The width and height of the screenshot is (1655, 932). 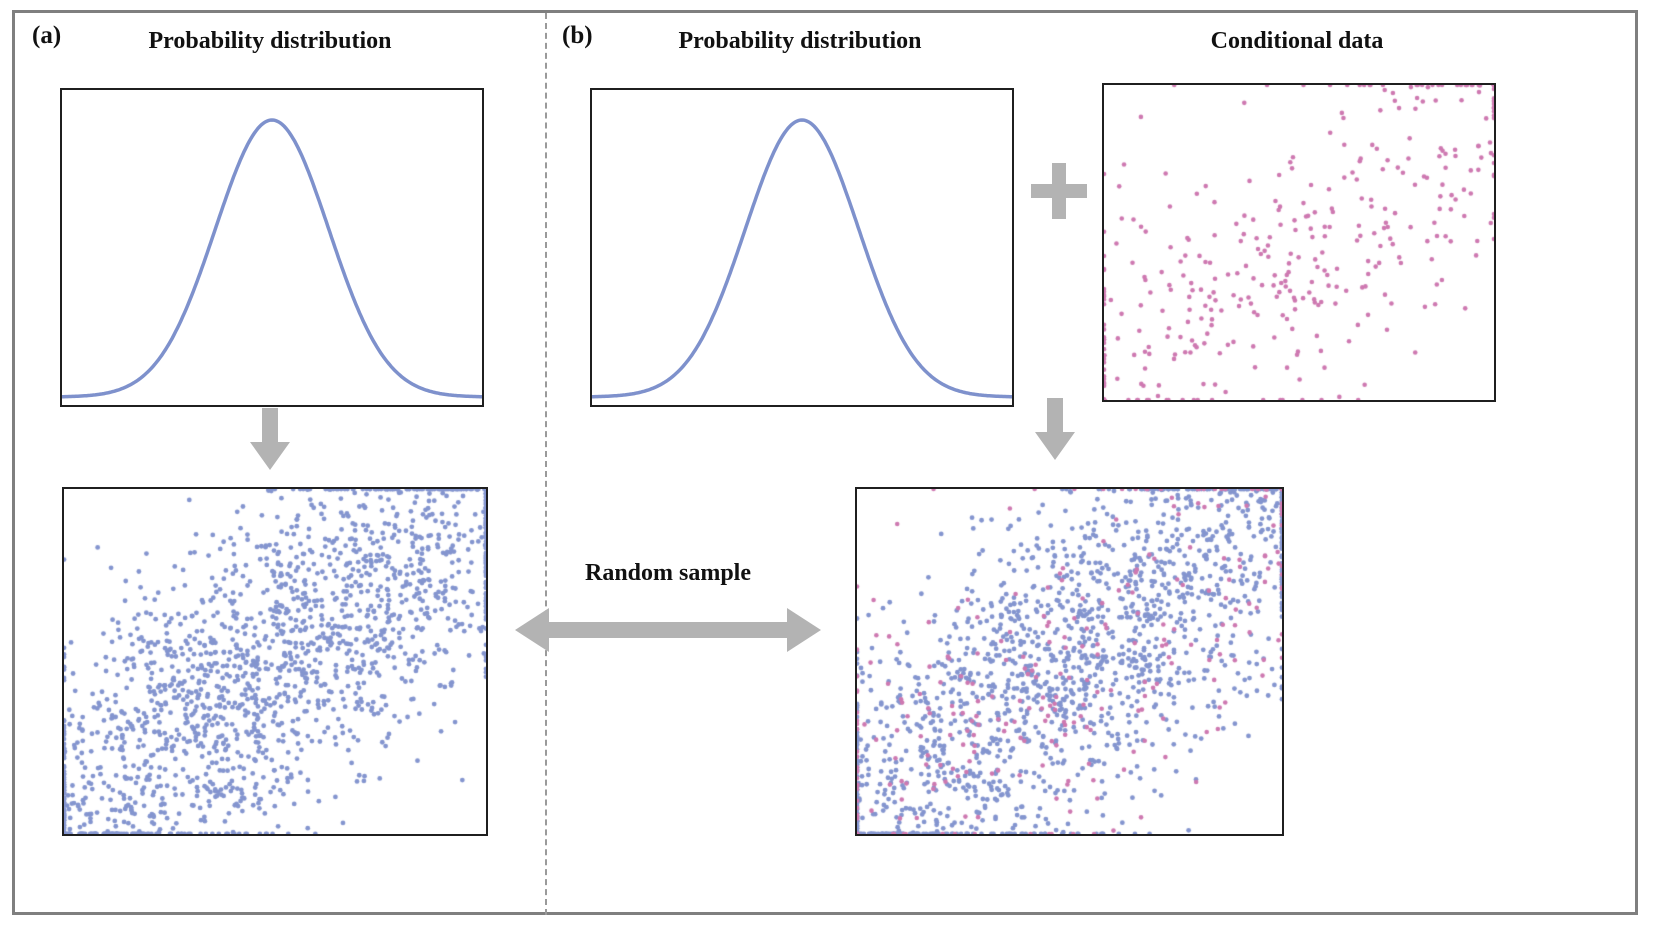 I want to click on panel-b-conditional-title: Conditional data, so click(x=1297, y=41).